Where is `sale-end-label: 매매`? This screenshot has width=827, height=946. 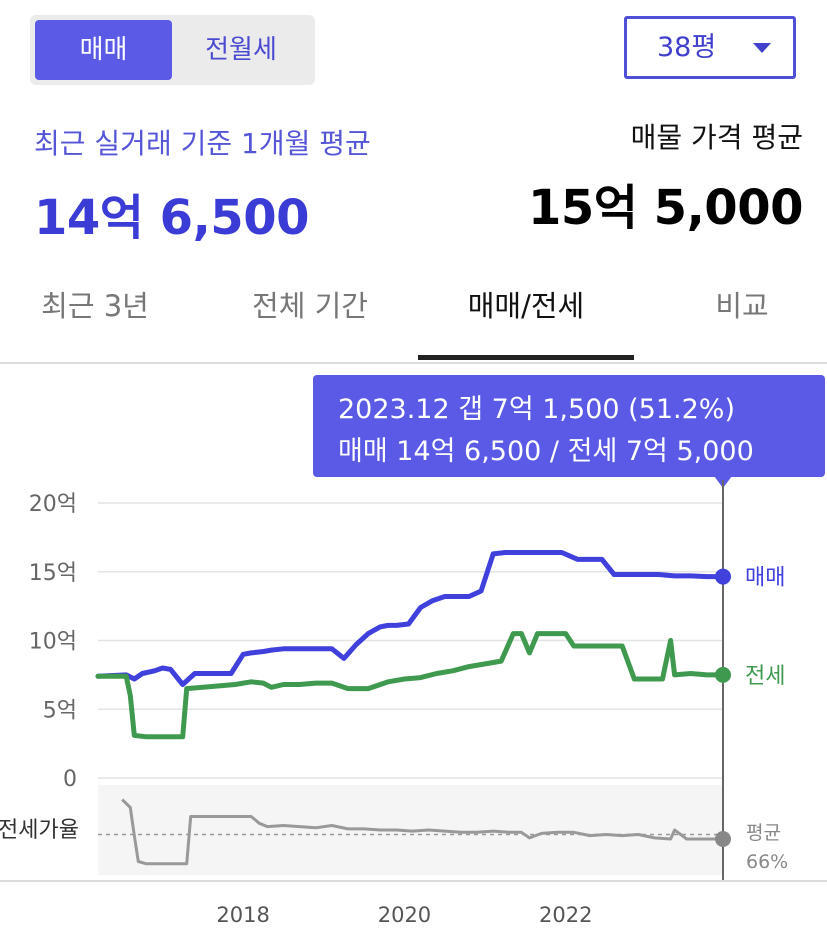 sale-end-label: 매매 is located at coordinates (765, 578).